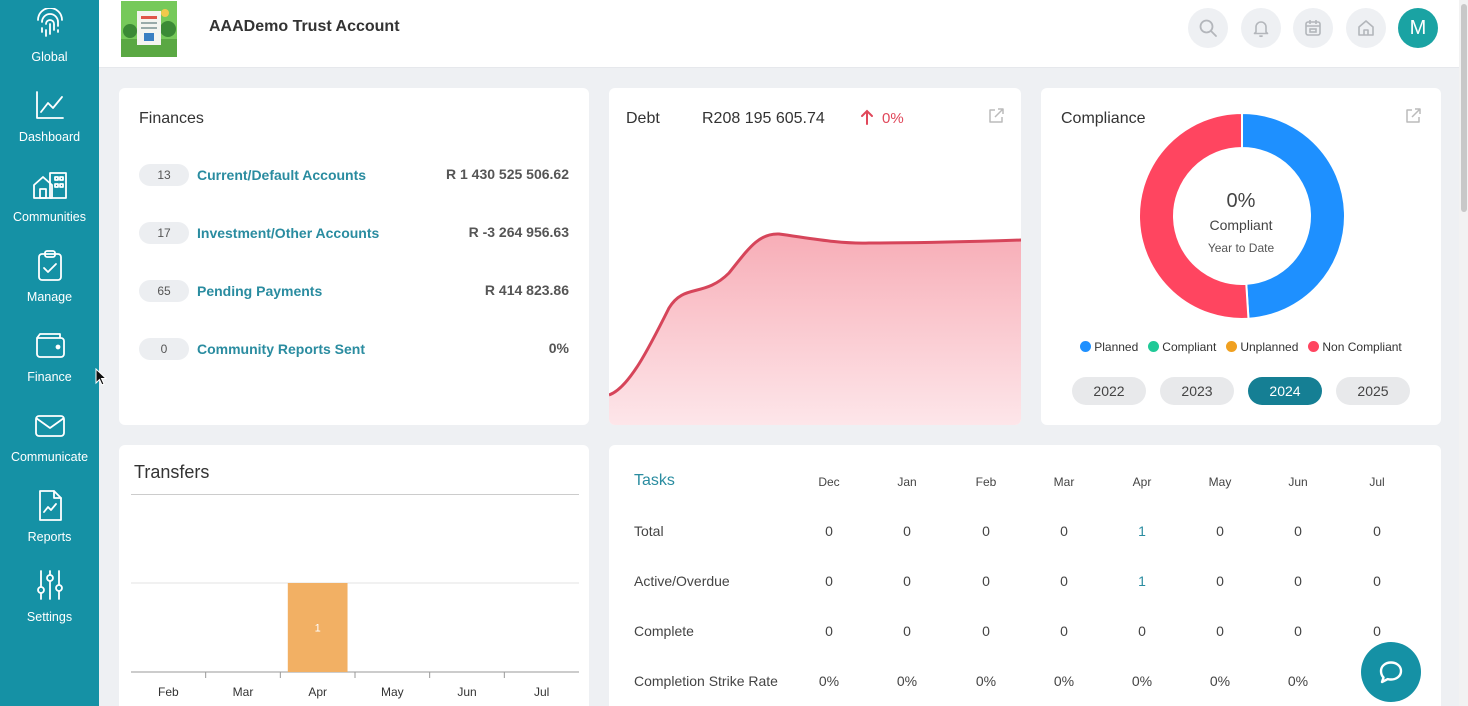  Describe the element at coordinates (1418, 28) in the screenshot. I see `user-avatar: M` at that location.